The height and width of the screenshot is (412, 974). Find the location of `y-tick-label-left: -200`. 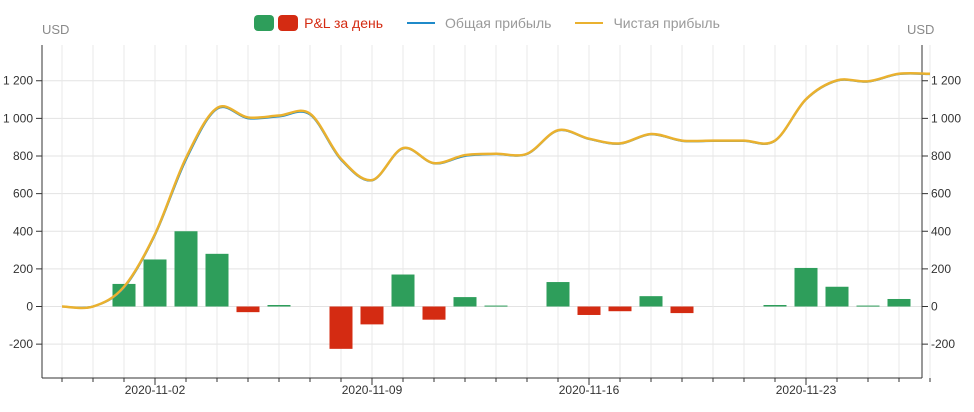

y-tick-label-left: -200 is located at coordinates (21, 344).